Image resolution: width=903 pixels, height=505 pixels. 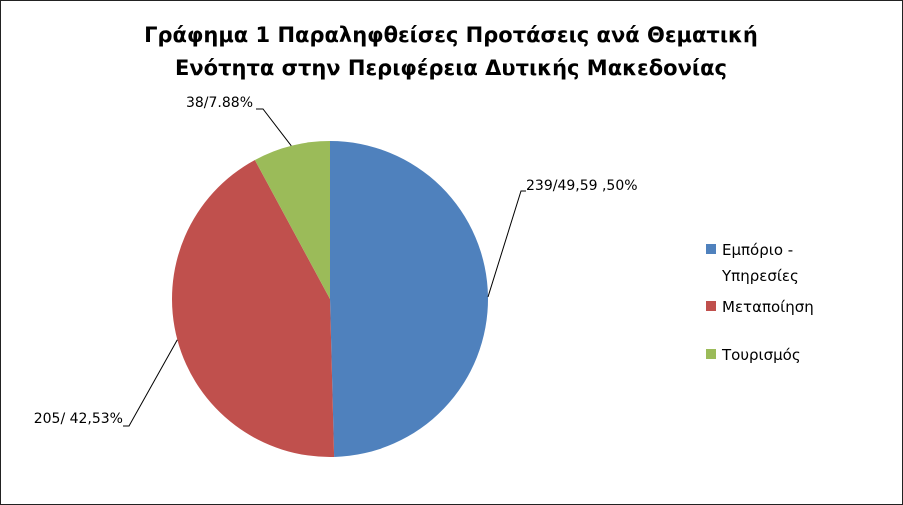 What do you see at coordinates (760, 263) in the screenshot?
I see `legend-label: Εμπόριο - Υπηρεσίες` at bounding box center [760, 263].